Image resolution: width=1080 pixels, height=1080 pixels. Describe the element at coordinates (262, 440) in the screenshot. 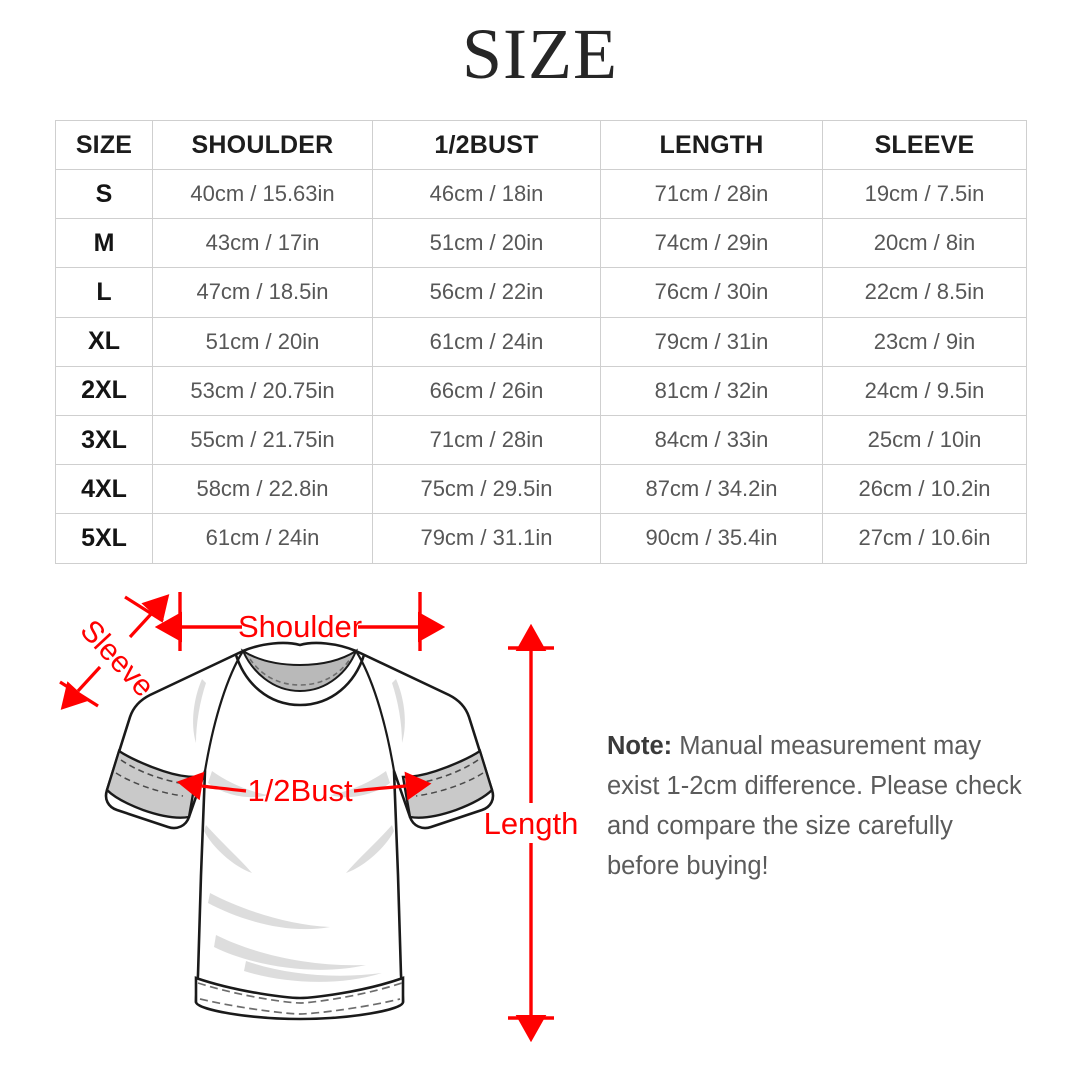

I see `cell-shoulder: 55cm / 21.75in` at that location.